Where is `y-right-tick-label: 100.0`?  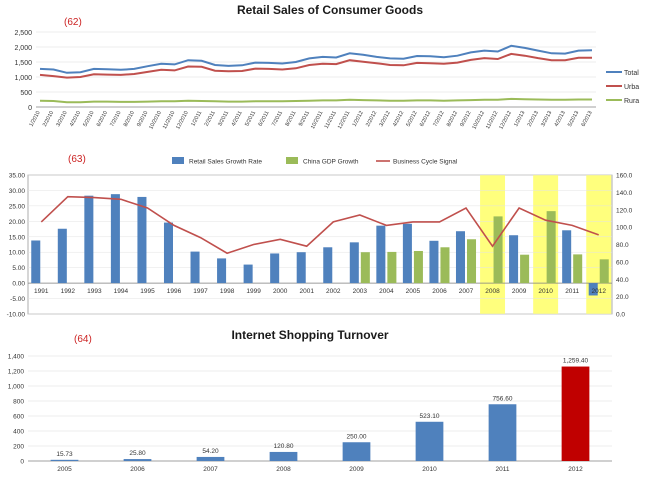 y-right-tick-label: 100.0 is located at coordinates (624, 228).